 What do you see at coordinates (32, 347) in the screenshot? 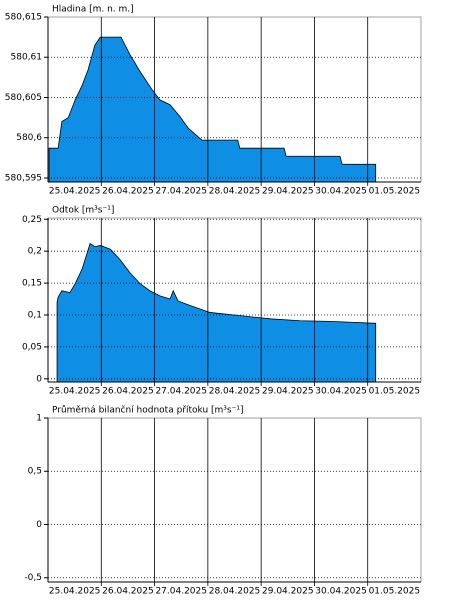
I see `y-tick-label: 0,05` at bounding box center [32, 347].